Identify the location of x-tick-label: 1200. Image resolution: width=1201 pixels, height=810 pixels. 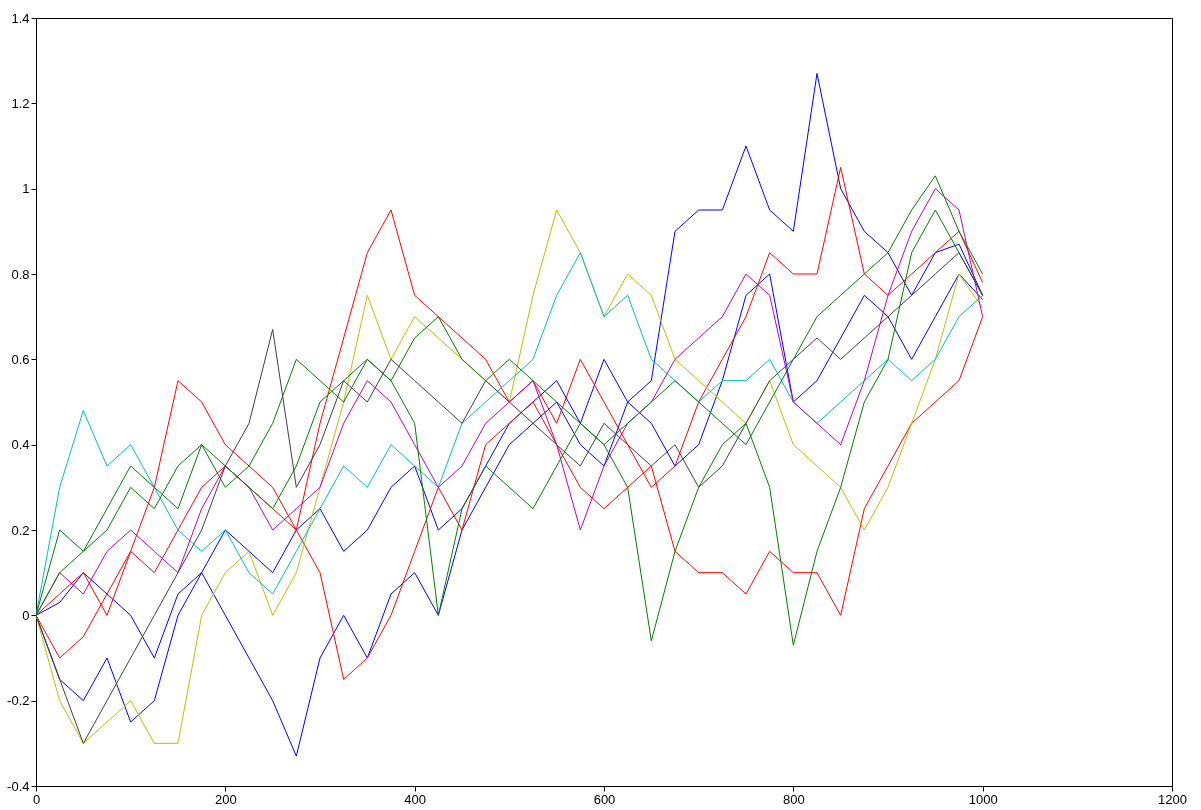
(1172, 799).